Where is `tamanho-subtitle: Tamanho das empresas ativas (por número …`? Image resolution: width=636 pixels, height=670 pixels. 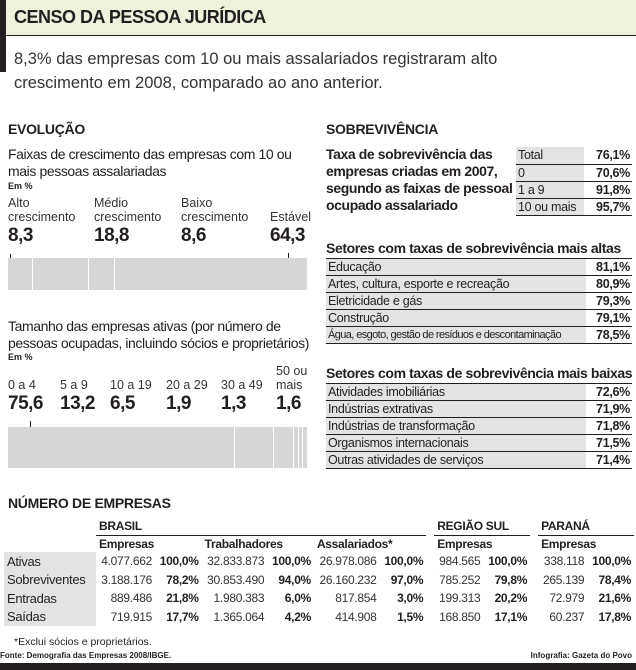
tamanho-subtitle: Tamanho das empresas ativas (por número … is located at coordinates (158, 335).